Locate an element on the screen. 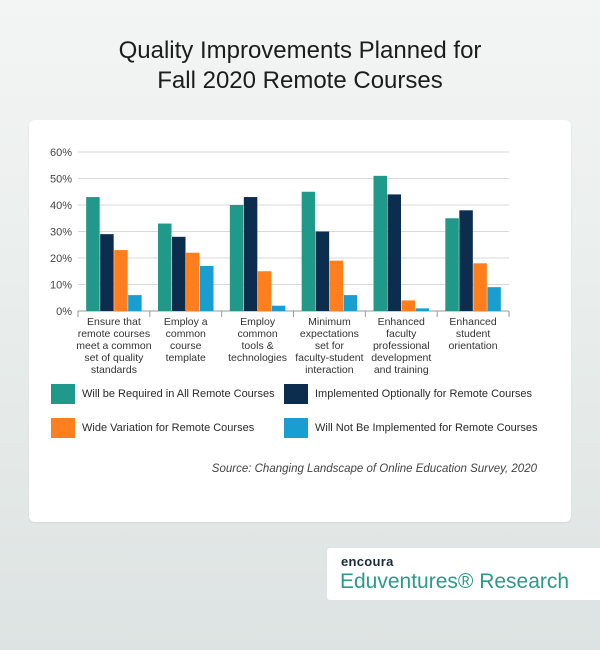  y-tick-label: 10% is located at coordinates (61, 286).